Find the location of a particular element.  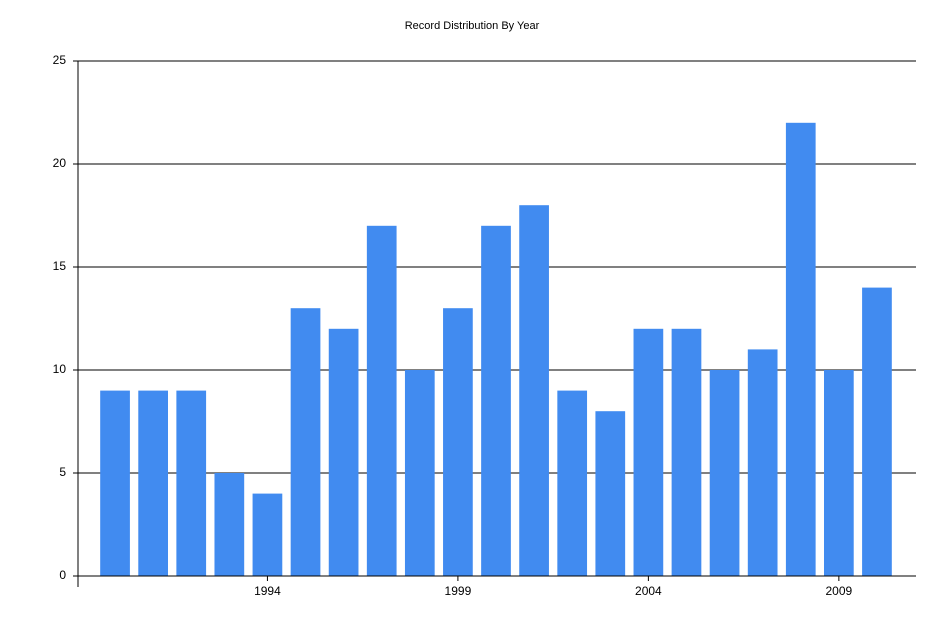

chart-title: Record Distribution By Year is located at coordinates (472, 26).